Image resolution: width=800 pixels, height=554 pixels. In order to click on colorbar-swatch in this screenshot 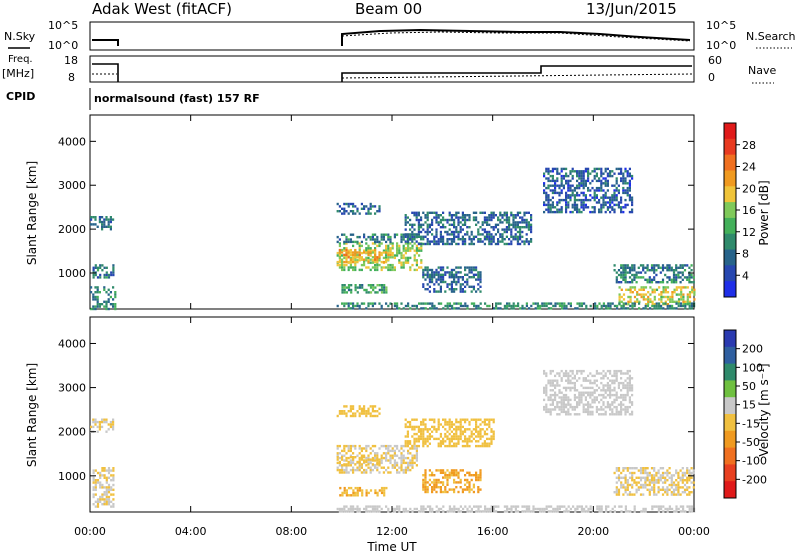, I will do `click(730, 273)`.